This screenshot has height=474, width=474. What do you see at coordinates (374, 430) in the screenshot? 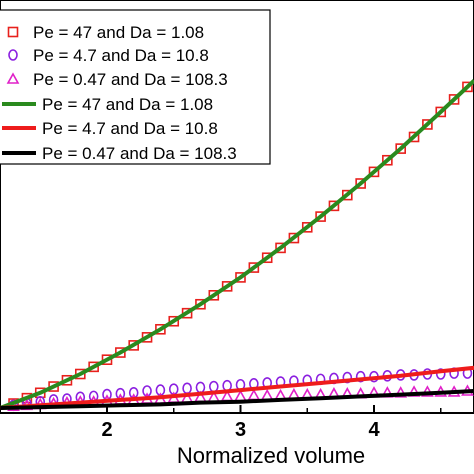
I see `x-tick-label: 4` at bounding box center [374, 430].